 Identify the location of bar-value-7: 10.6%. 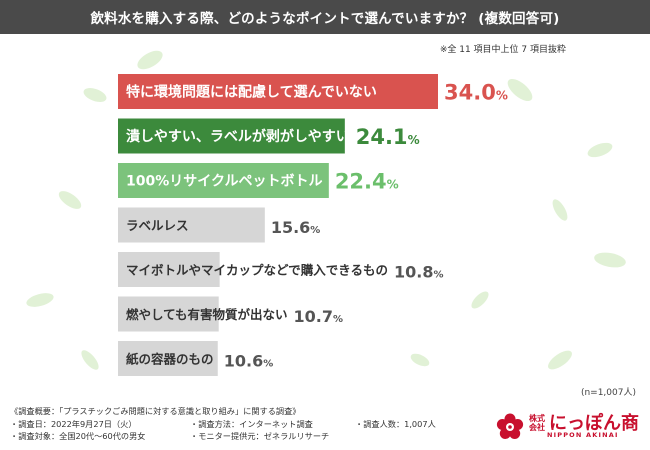
(249, 361).